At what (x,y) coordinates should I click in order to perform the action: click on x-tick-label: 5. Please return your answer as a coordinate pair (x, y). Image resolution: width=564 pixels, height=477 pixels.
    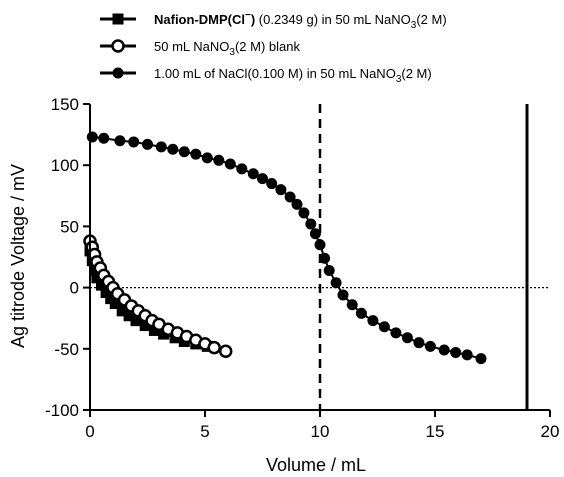
    Looking at the image, I should click on (204, 431).